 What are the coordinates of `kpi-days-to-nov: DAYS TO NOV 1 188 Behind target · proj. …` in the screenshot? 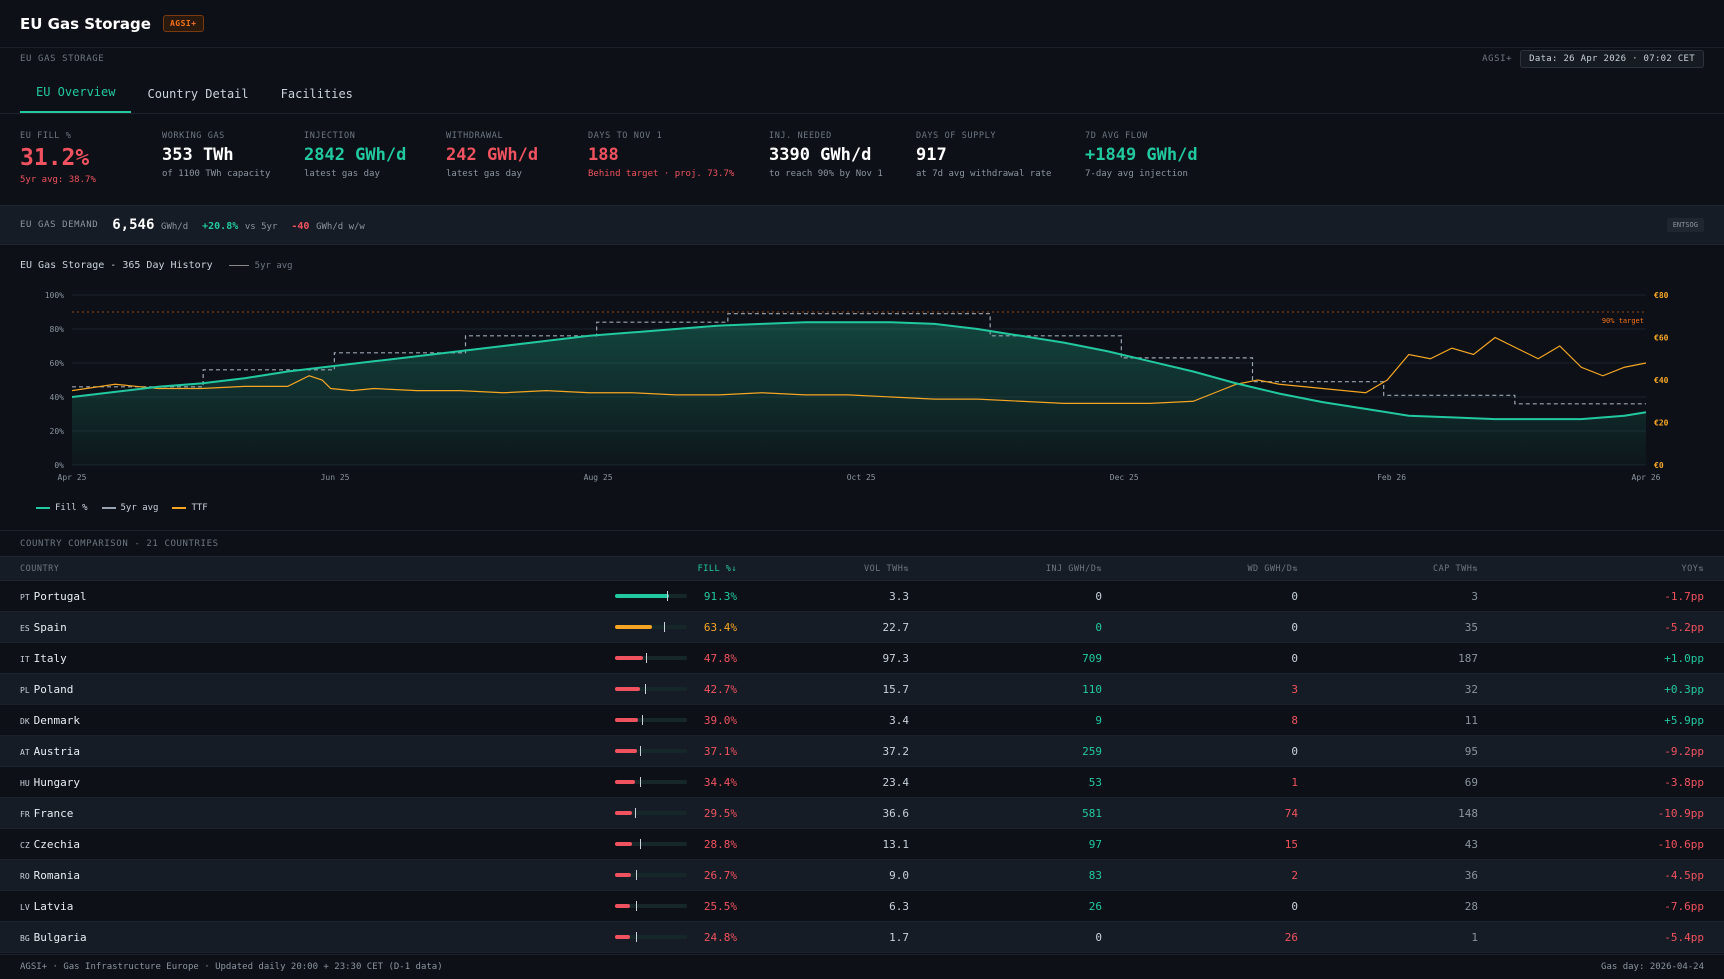 It's located at (678, 168).